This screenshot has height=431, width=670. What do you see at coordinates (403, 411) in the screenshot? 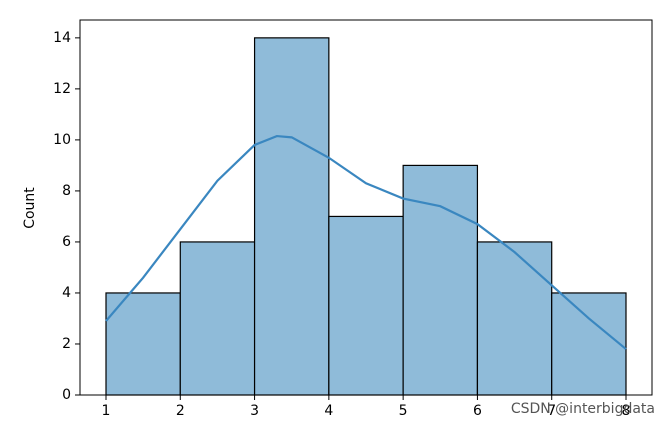
I see `x-tick-label: 5` at bounding box center [403, 411].